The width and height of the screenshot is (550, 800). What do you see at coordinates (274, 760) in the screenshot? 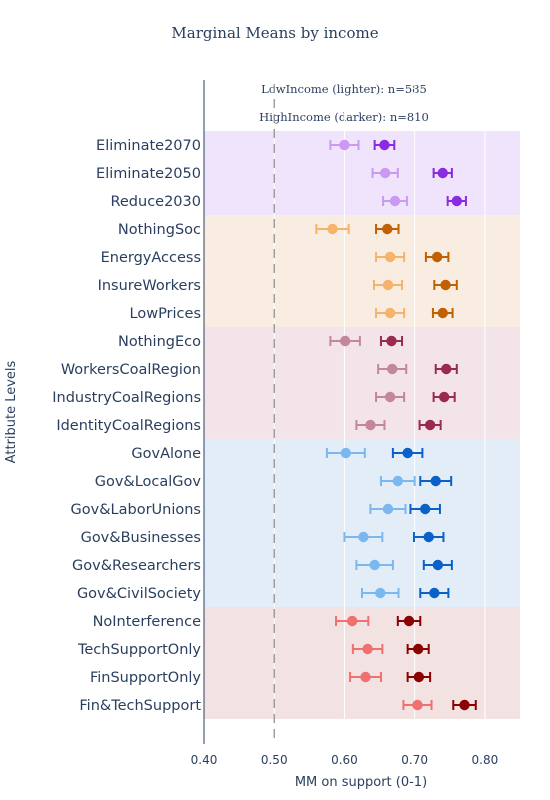
I see `x-tick-label: 0.50` at bounding box center [274, 760].